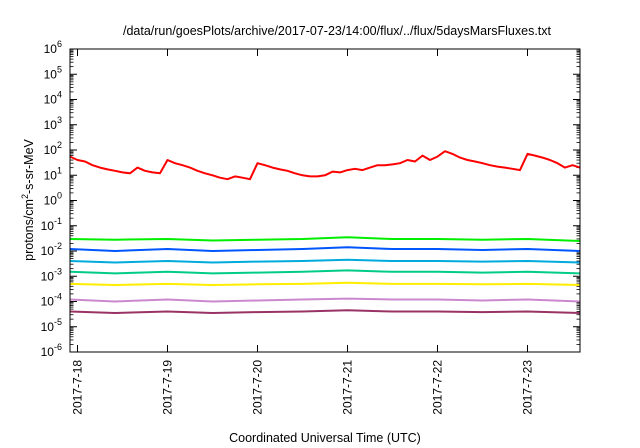  I want to click on y-axis-label: protons/cm2-s-sr-MeV, so click(28, 199).